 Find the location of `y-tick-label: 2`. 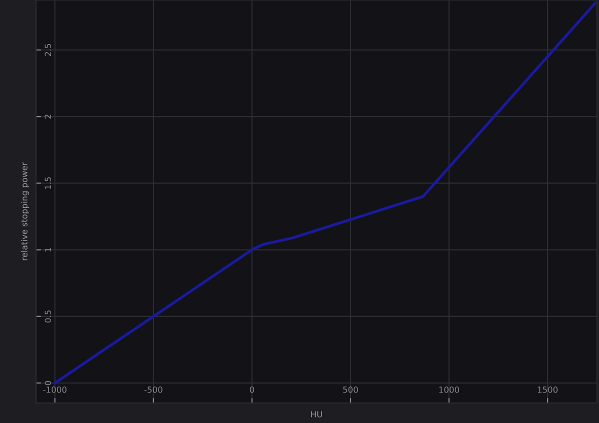

y-tick-label: 2 is located at coordinates (47, 116).